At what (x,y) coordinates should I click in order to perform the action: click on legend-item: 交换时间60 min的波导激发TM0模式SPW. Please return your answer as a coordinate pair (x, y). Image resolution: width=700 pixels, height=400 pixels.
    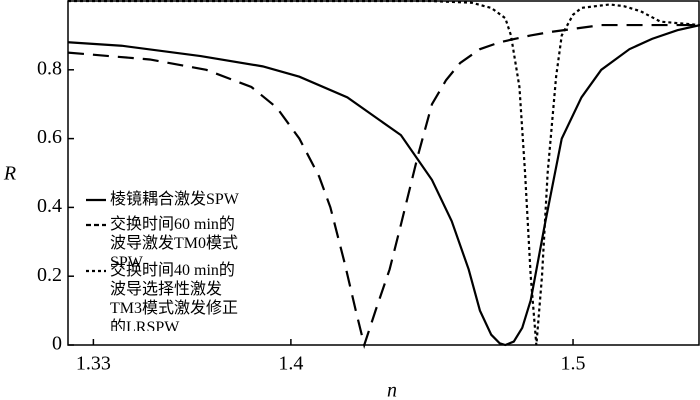
    Looking at the image, I should click on (174, 243).